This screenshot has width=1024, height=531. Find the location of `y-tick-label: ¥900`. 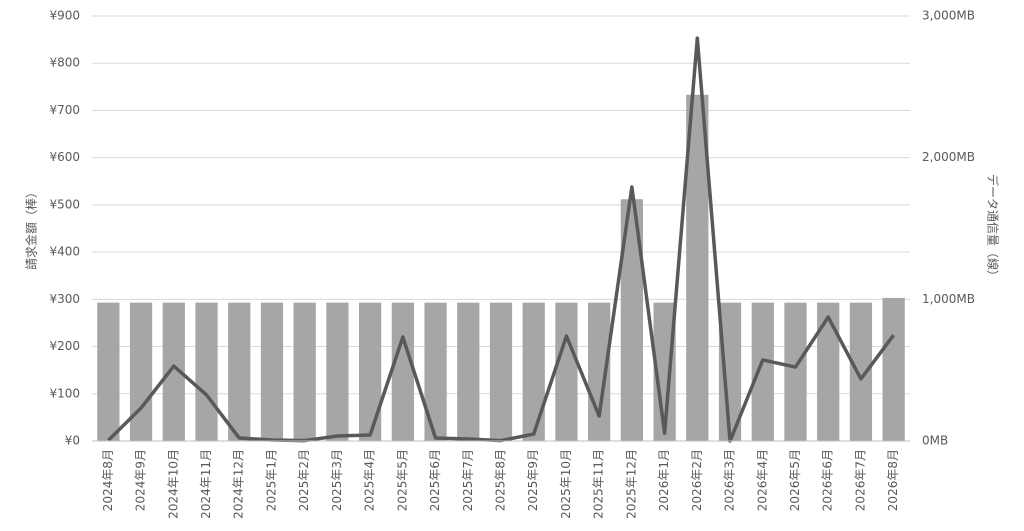

y-tick-label: ¥900 is located at coordinates (64, 16).